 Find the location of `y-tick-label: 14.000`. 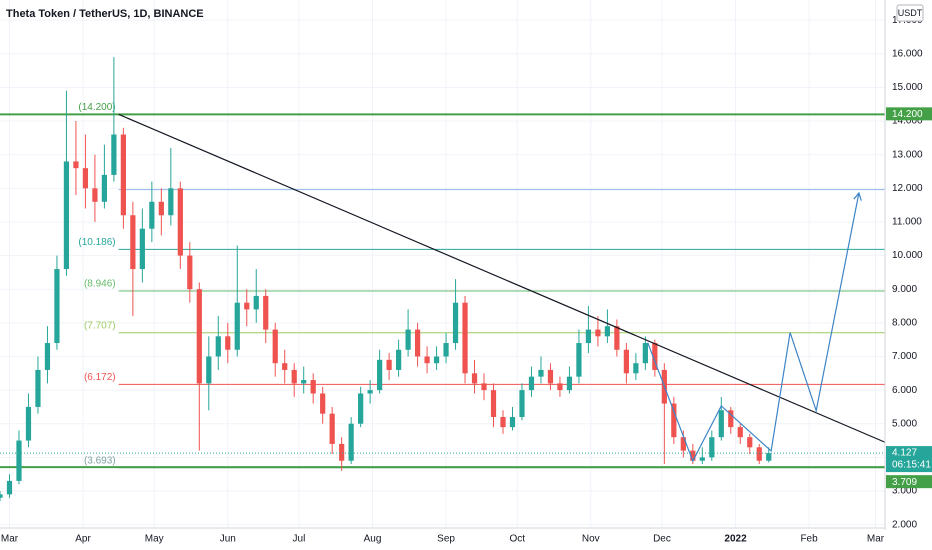

y-tick-label: 14.000 is located at coordinates (907, 121).